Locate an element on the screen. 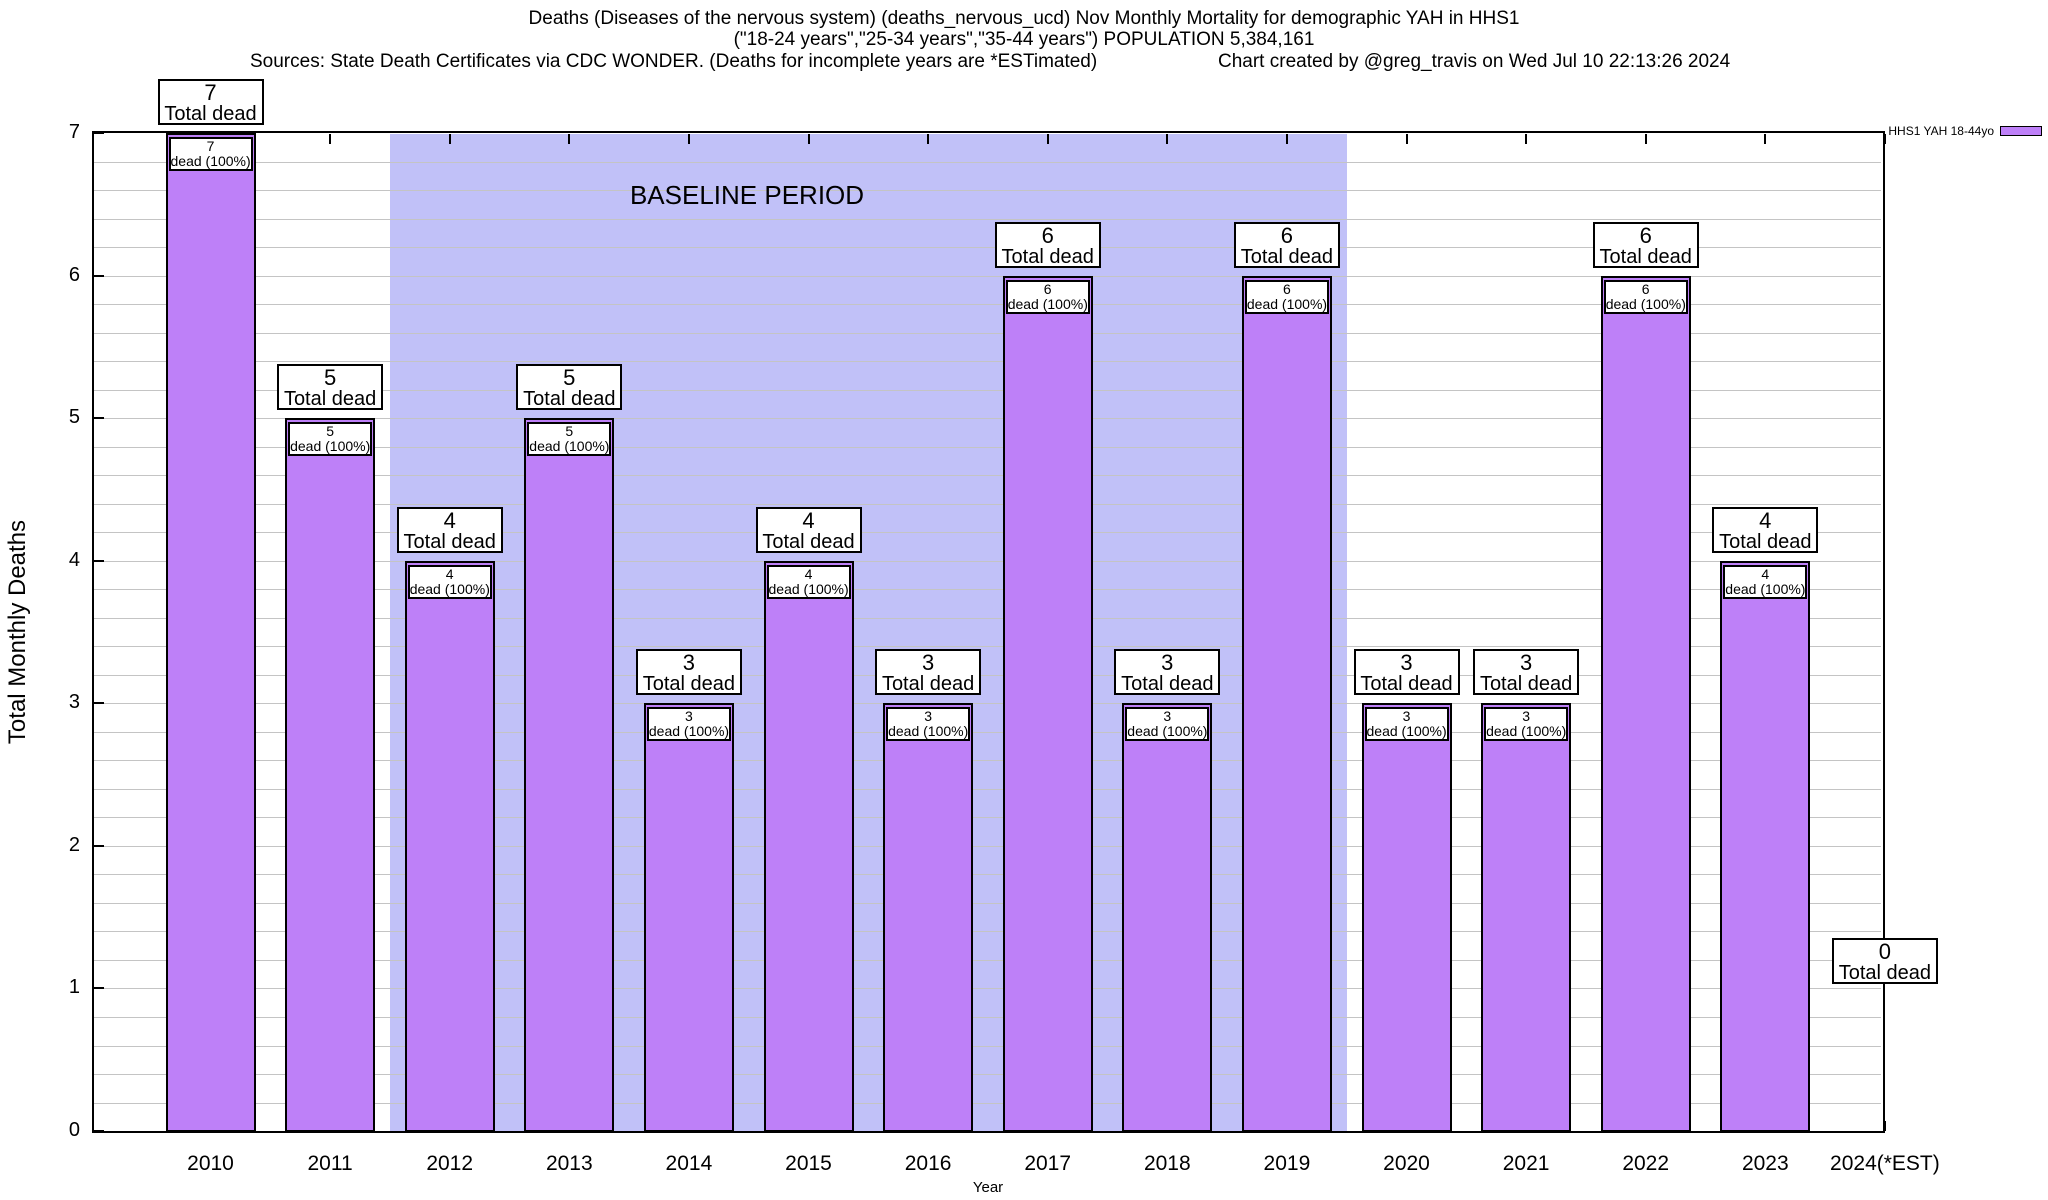  bar-2017 is located at coordinates (1047, 703).